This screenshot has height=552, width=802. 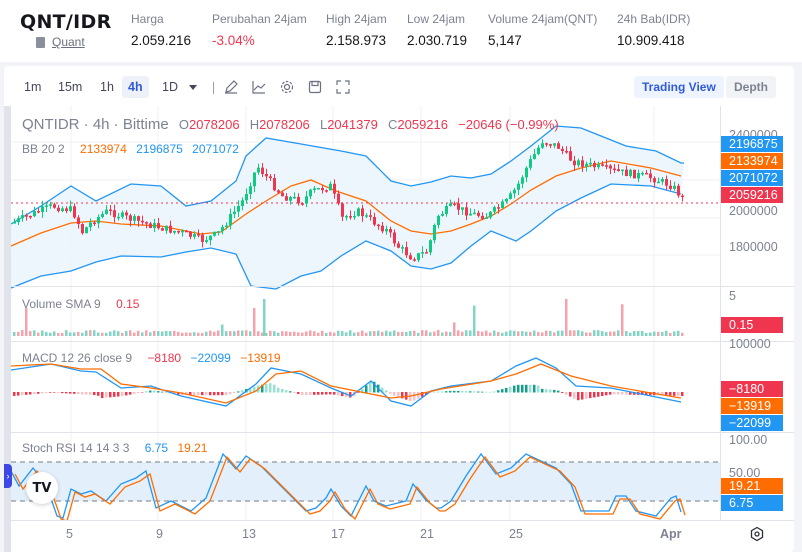 What do you see at coordinates (68, 42) in the screenshot?
I see `coin-name: Quant` at bounding box center [68, 42].